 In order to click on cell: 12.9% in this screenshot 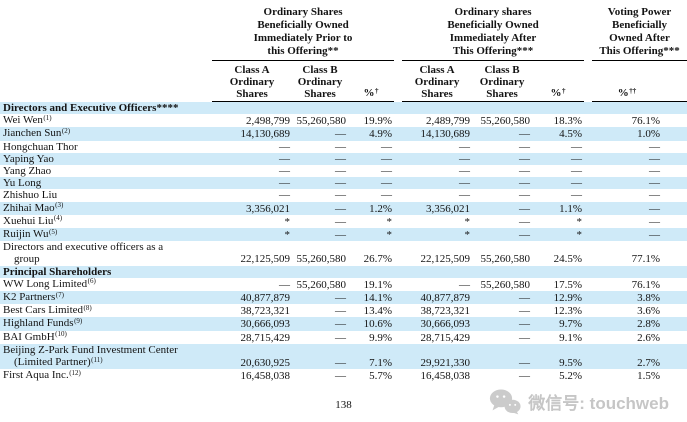, I will do `click(568, 298)`.